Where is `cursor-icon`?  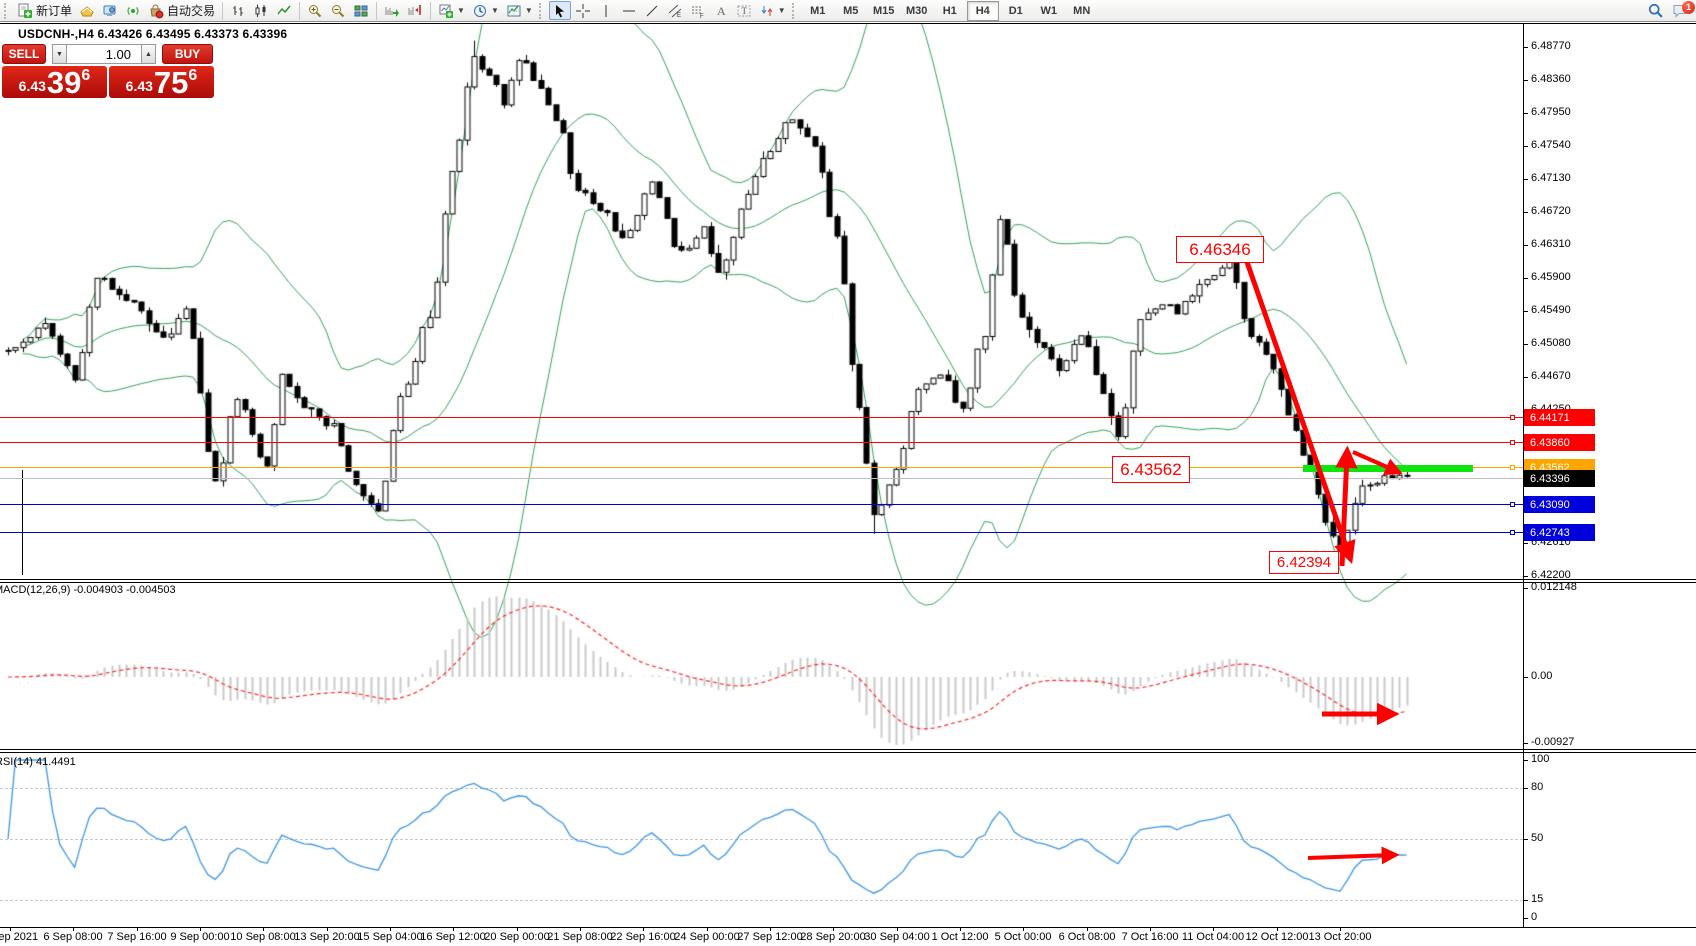 cursor-icon is located at coordinates (560, 11).